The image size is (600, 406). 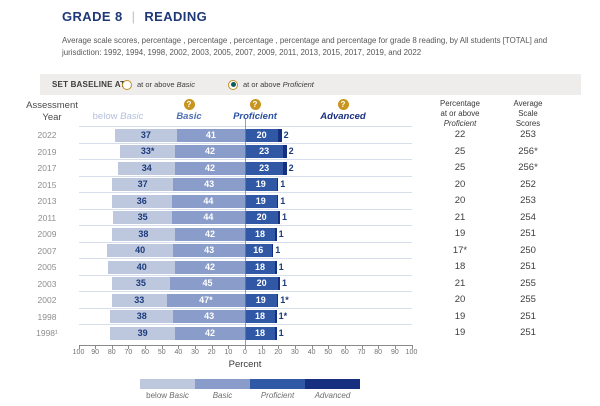 What do you see at coordinates (47, 267) in the screenshot?
I see `year-label: 2005` at bounding box center [47, 267].